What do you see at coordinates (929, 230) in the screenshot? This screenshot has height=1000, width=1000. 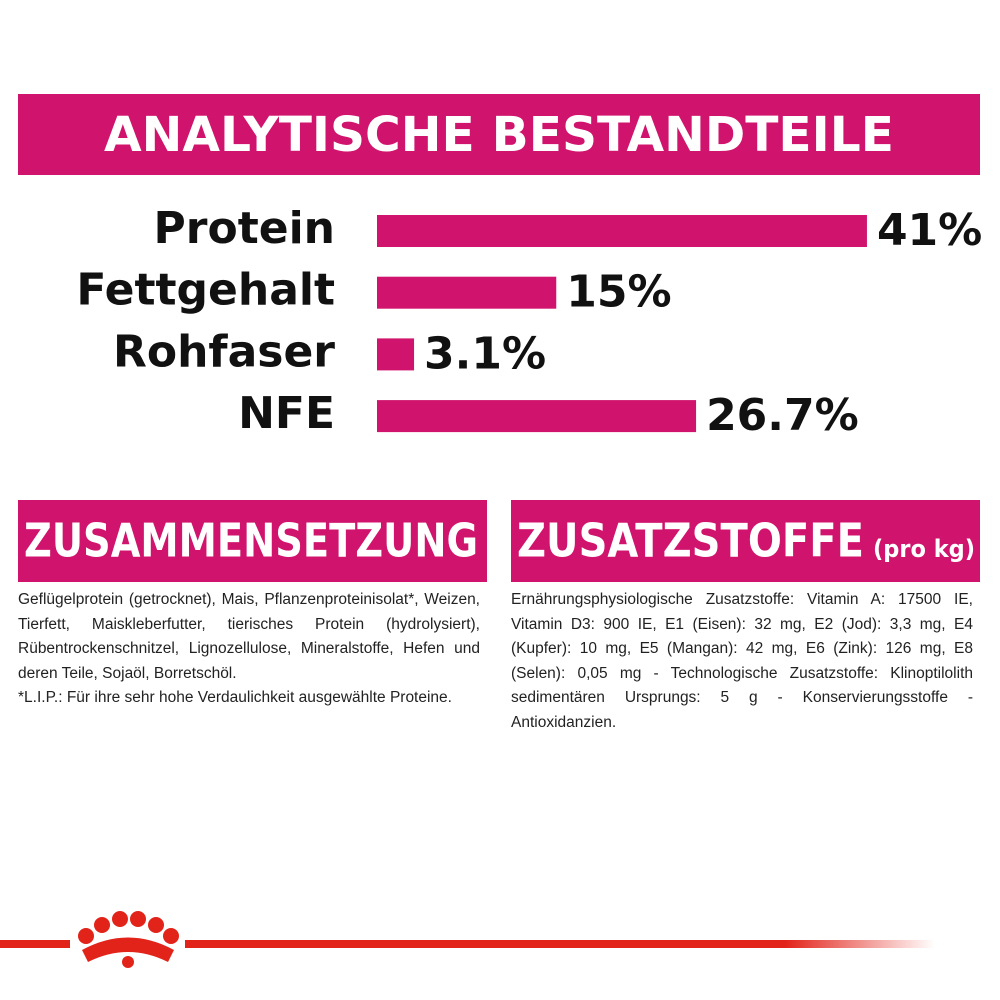 I see `value-label: 41%` at bounding box center [929, 230].